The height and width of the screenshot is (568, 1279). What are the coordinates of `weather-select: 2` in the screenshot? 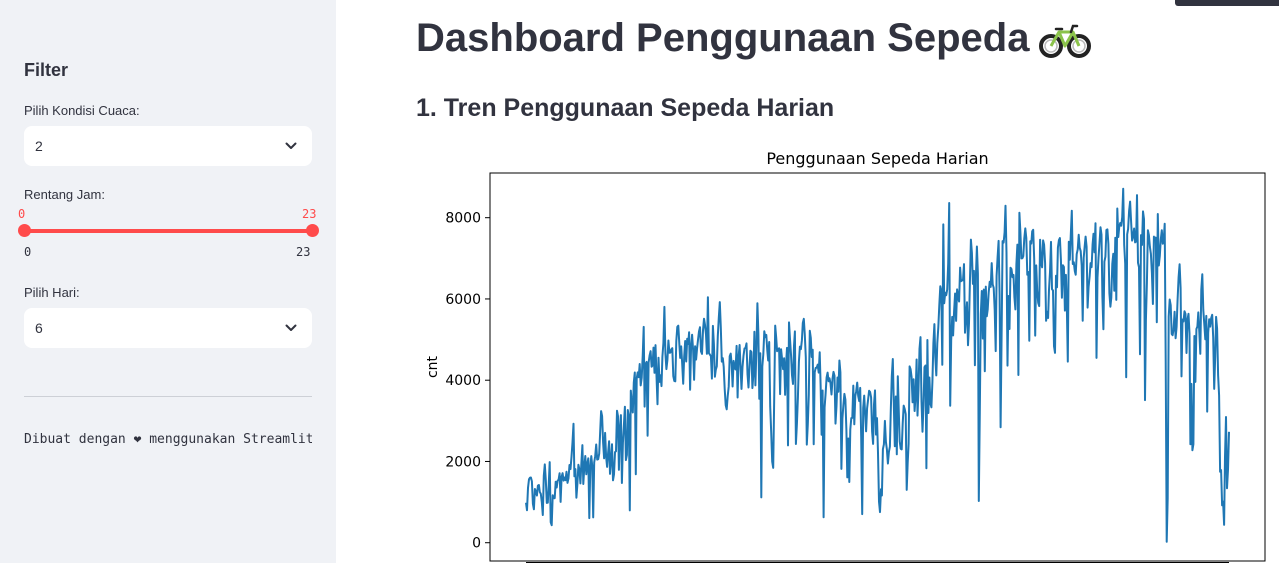 It's located at (168, 146).